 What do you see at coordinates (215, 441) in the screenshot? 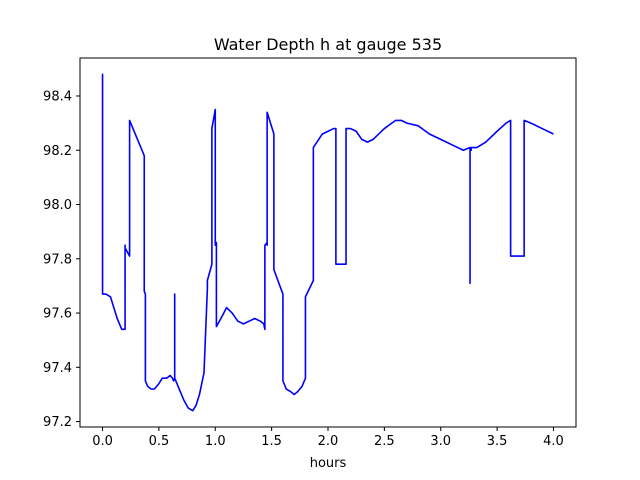
I see `x-tick-label: 1.0` at bounding box center [215, 441].